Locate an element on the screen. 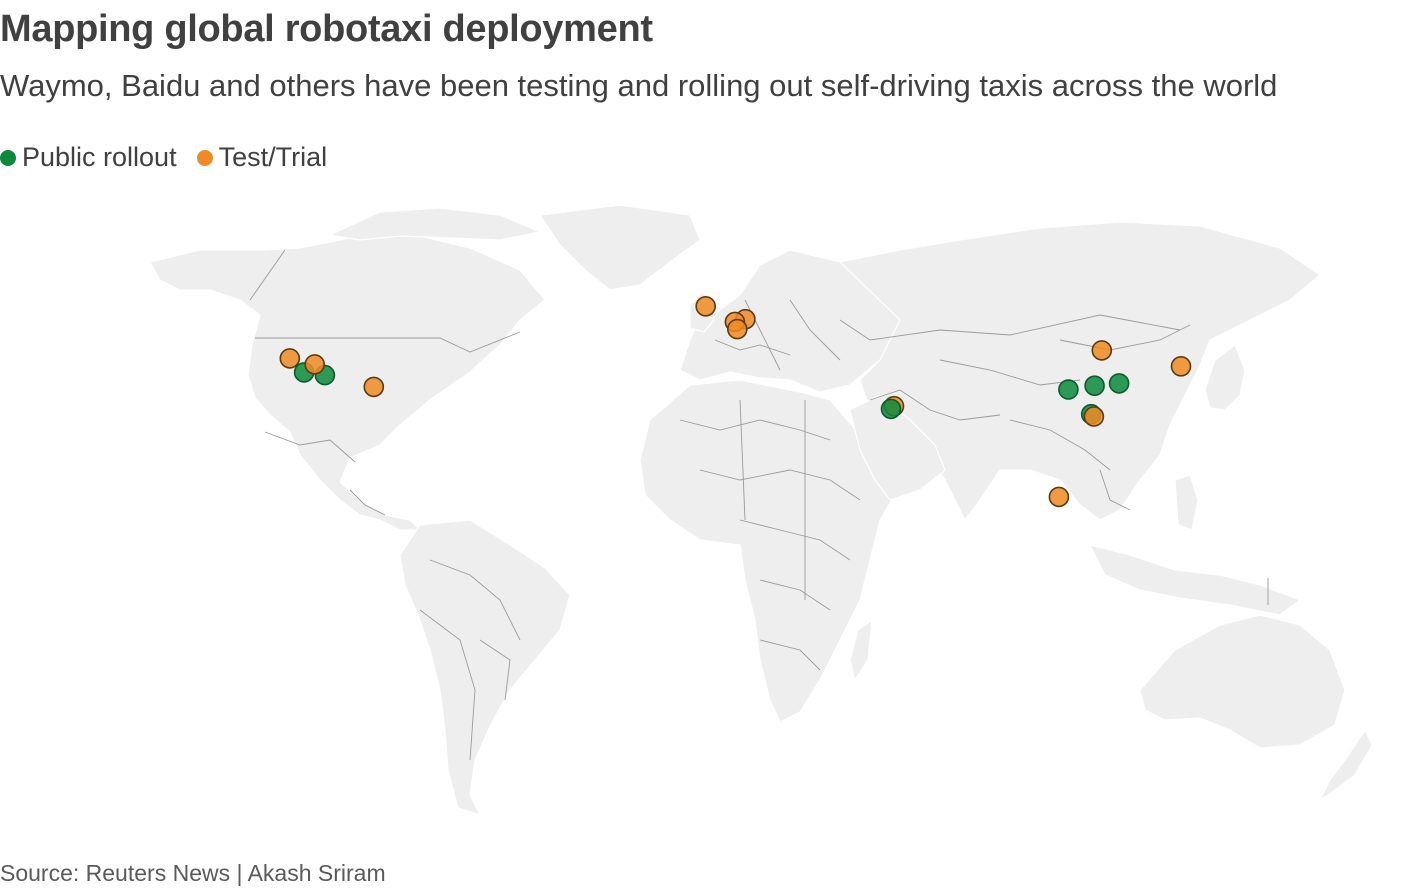 The height and width of the screenshot is (892, 1420). border-southeast-asia is located at coordinates (1115, 490).